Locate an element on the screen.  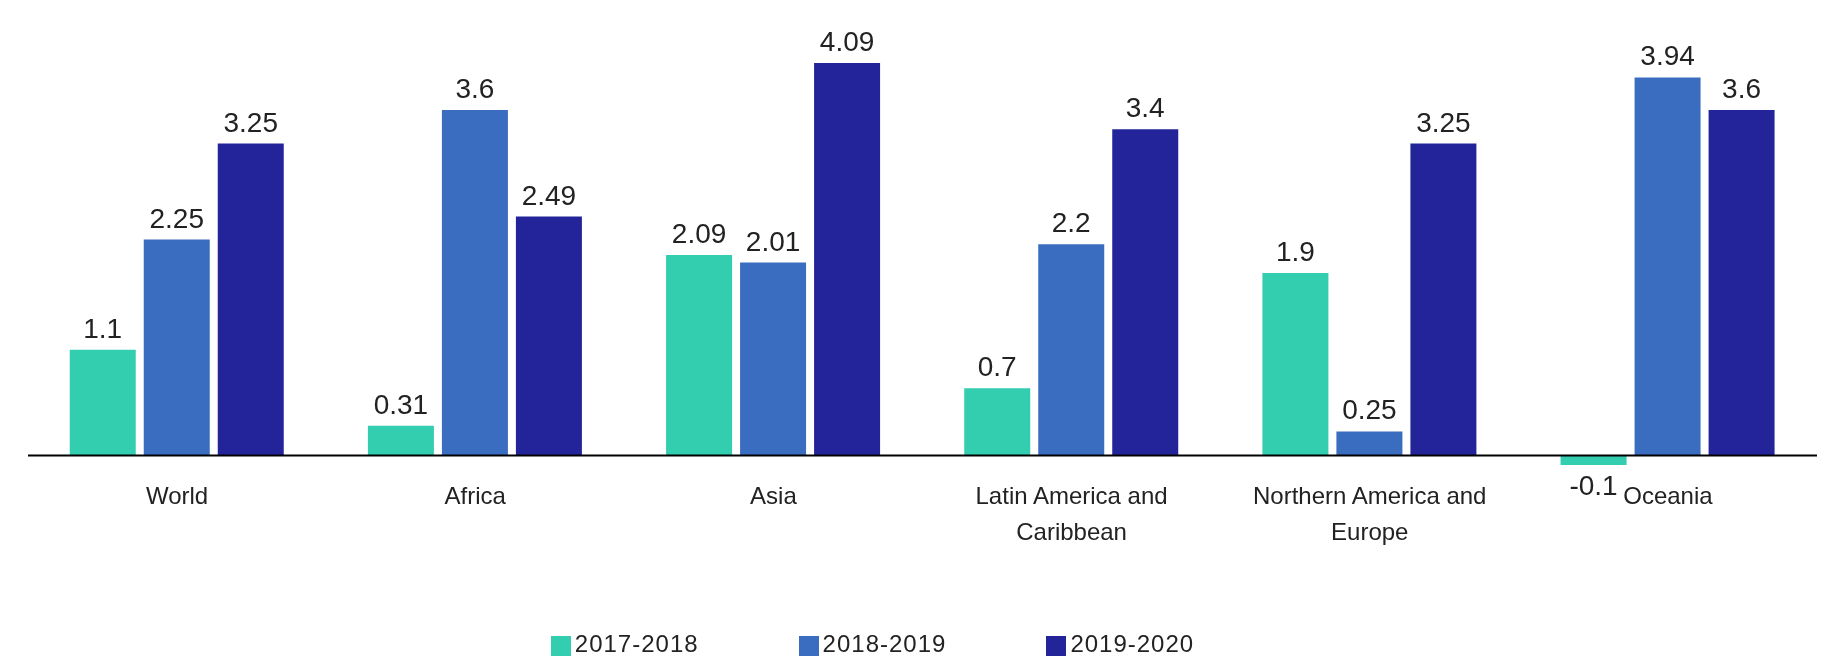
x-tick-label: Africa is located at coordinates (475, 496).